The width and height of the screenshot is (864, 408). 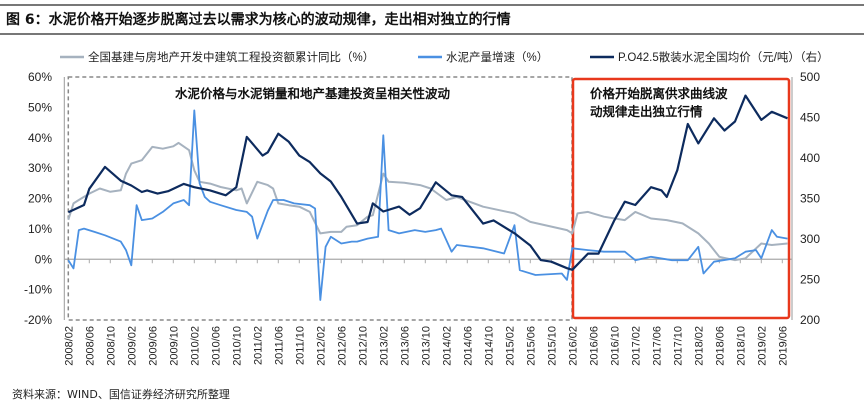 What do you see at coordinates (195, 346) in the screenshot?
I see `x-tick-label: 2010/02` at bounding box center [195, 346].